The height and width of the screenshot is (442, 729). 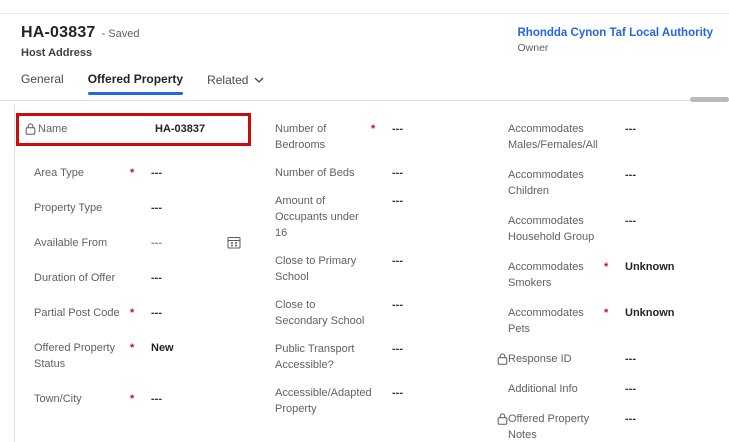 I want to click on field-label: Accommodates Smokers, so click(x=546, y=275).